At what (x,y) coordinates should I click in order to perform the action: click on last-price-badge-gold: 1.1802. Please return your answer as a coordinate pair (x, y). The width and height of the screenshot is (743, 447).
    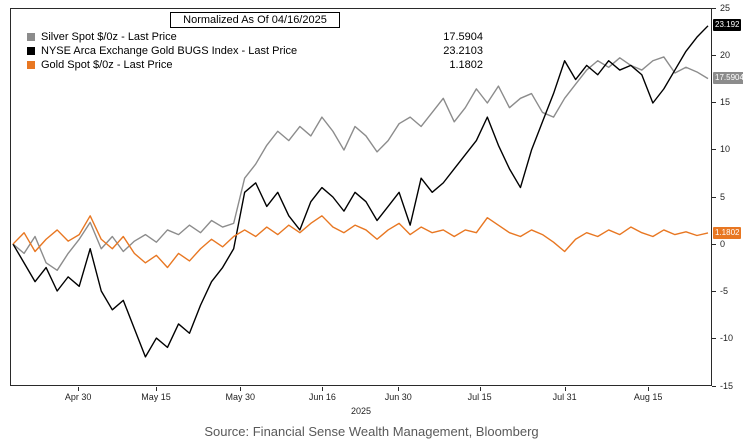
    Looking at the image, I should click on (727, 233).